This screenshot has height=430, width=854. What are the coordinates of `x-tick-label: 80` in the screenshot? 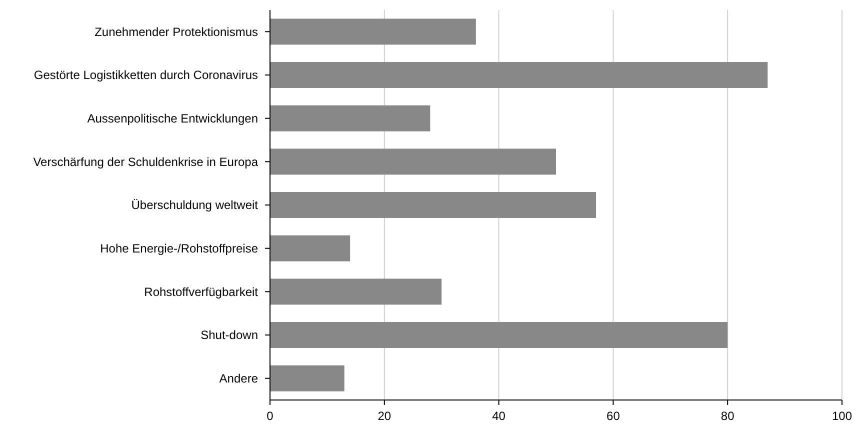 It's located at (727, 416).